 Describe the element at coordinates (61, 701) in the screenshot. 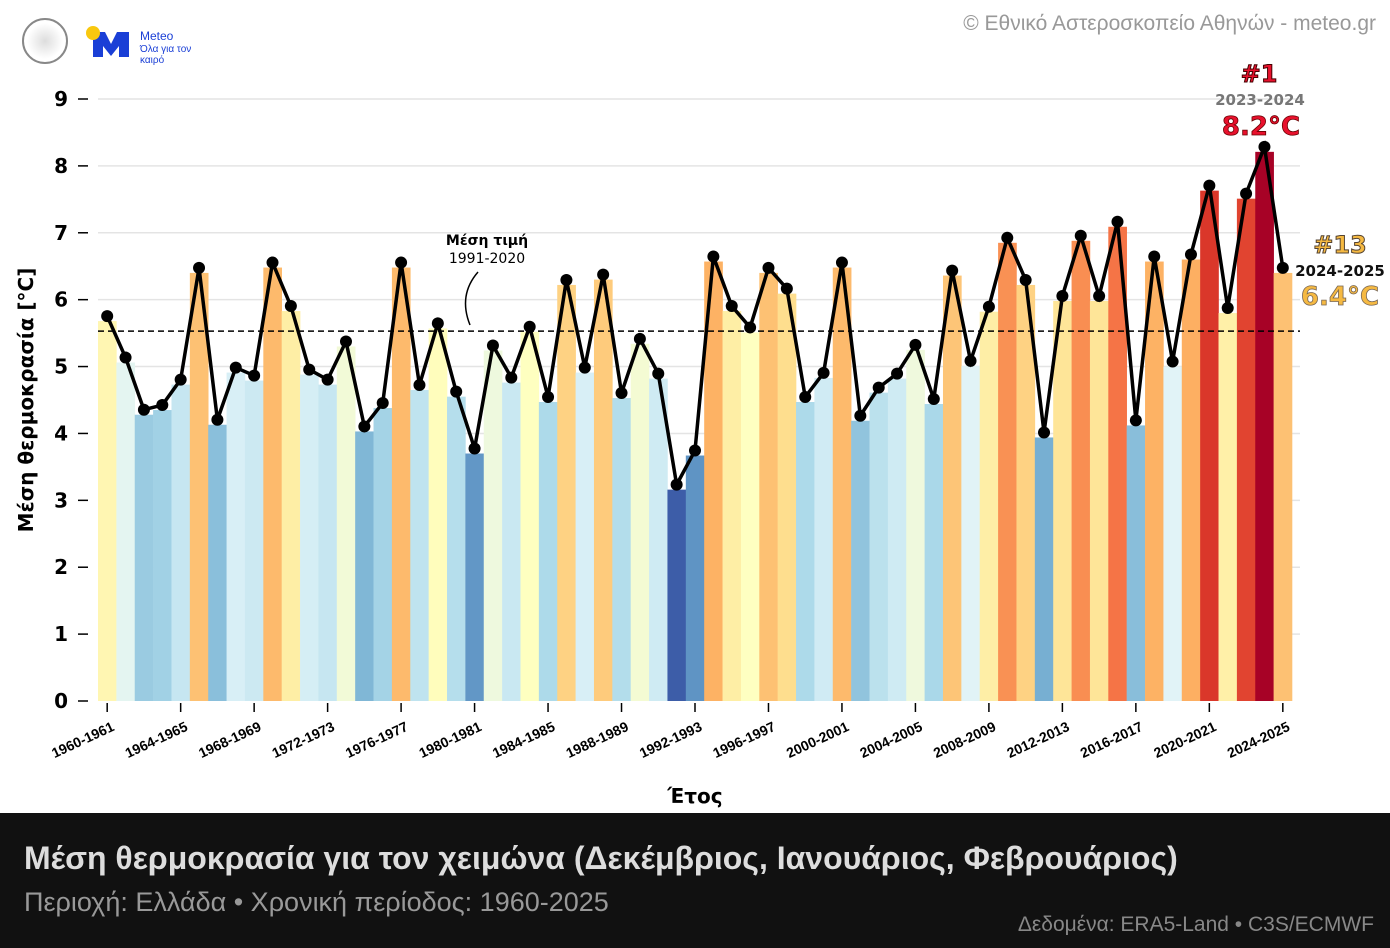

I see `y-tick-label: 0` at that location.